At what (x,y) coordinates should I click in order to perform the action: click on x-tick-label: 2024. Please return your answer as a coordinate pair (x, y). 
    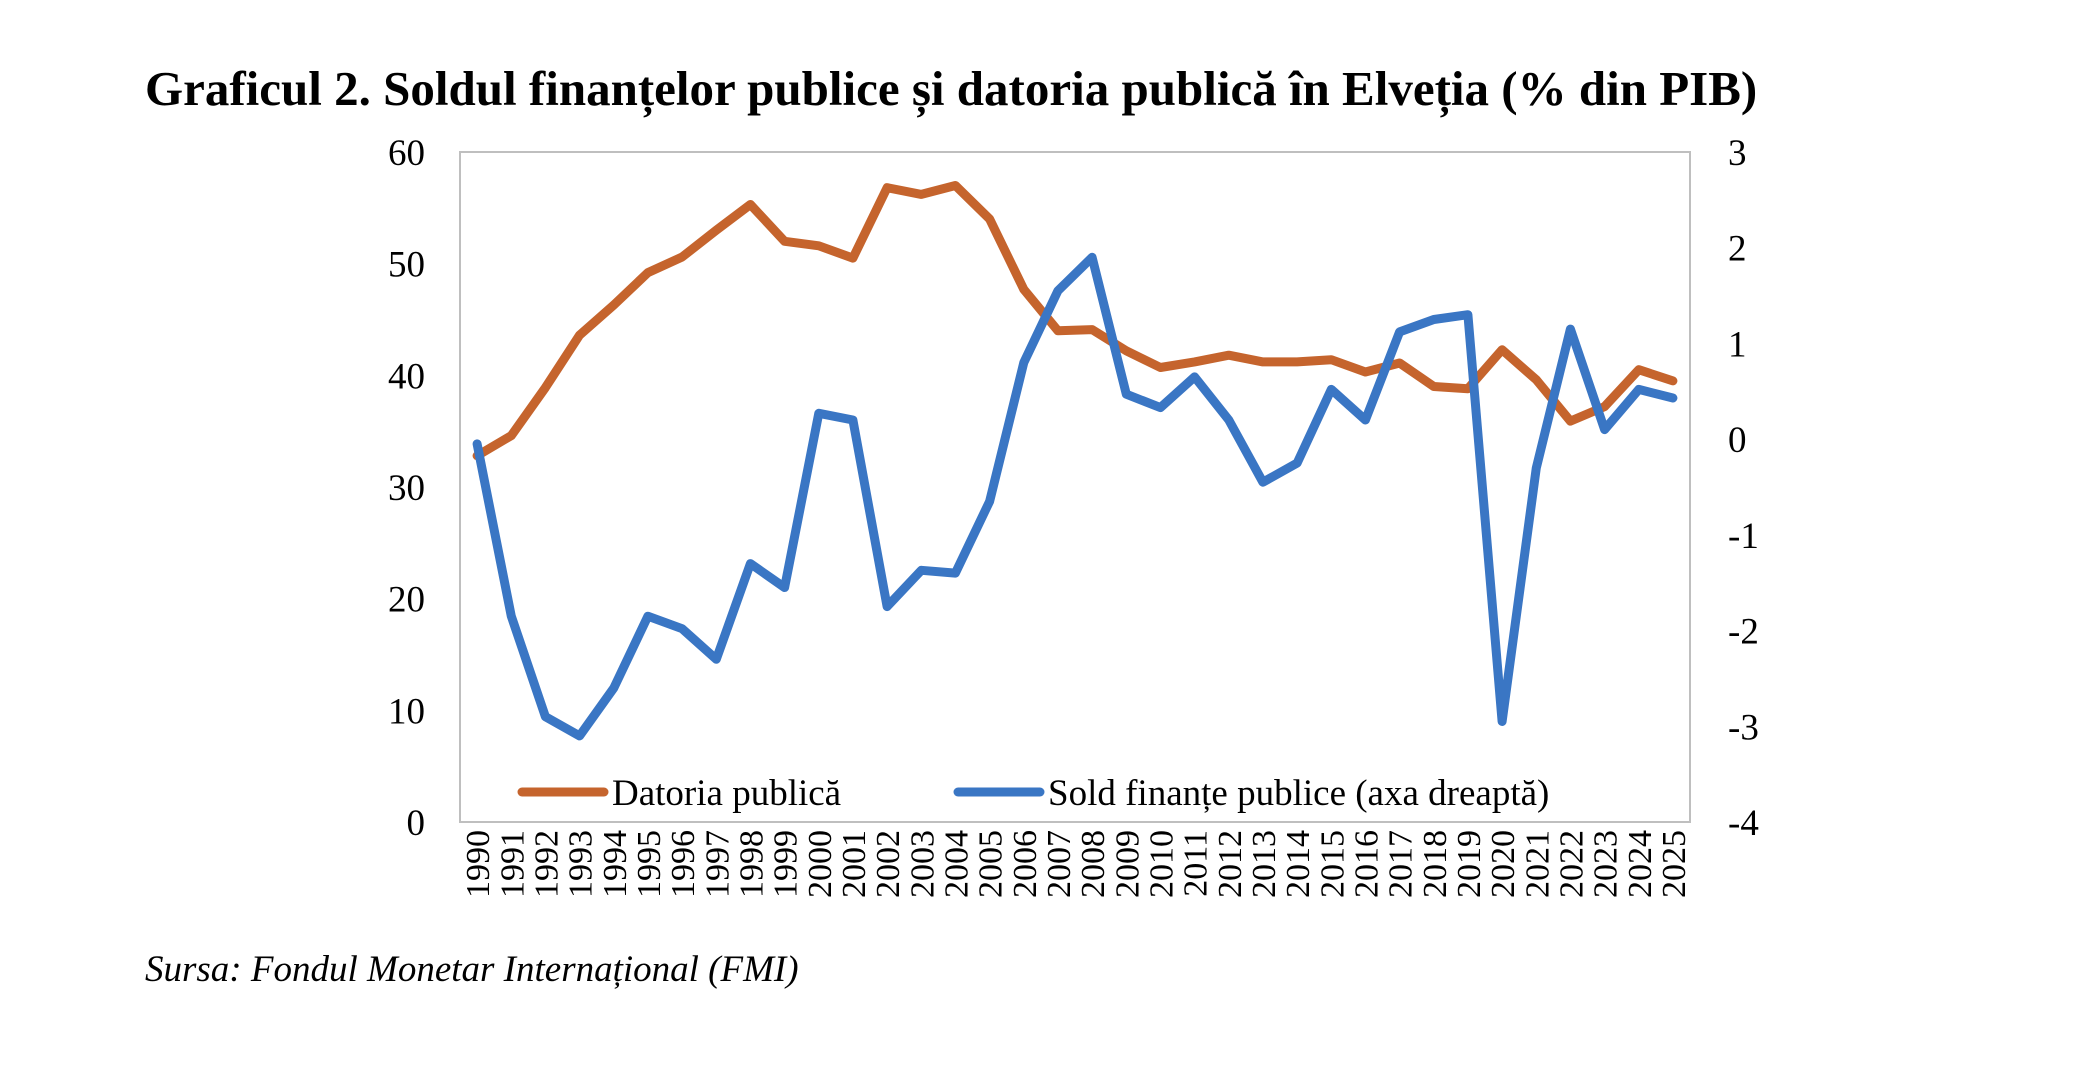
    Looking at the image, I should click on (1640, 864).